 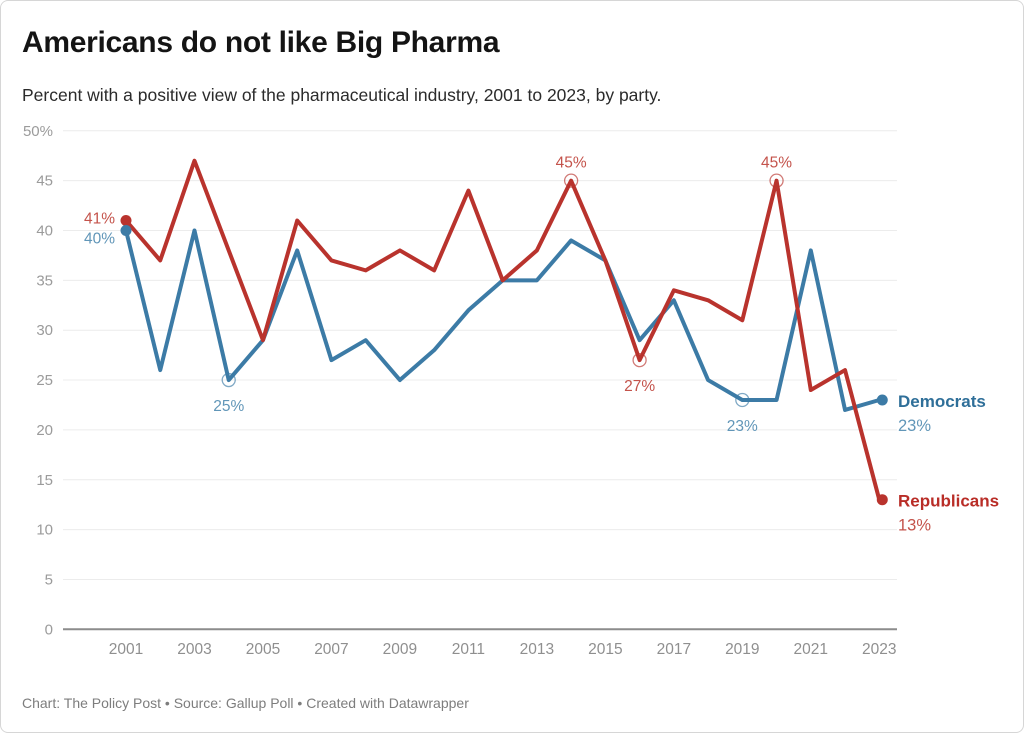 I want to click on series-end-name-label: Democrats, so click(x=942, y=401).